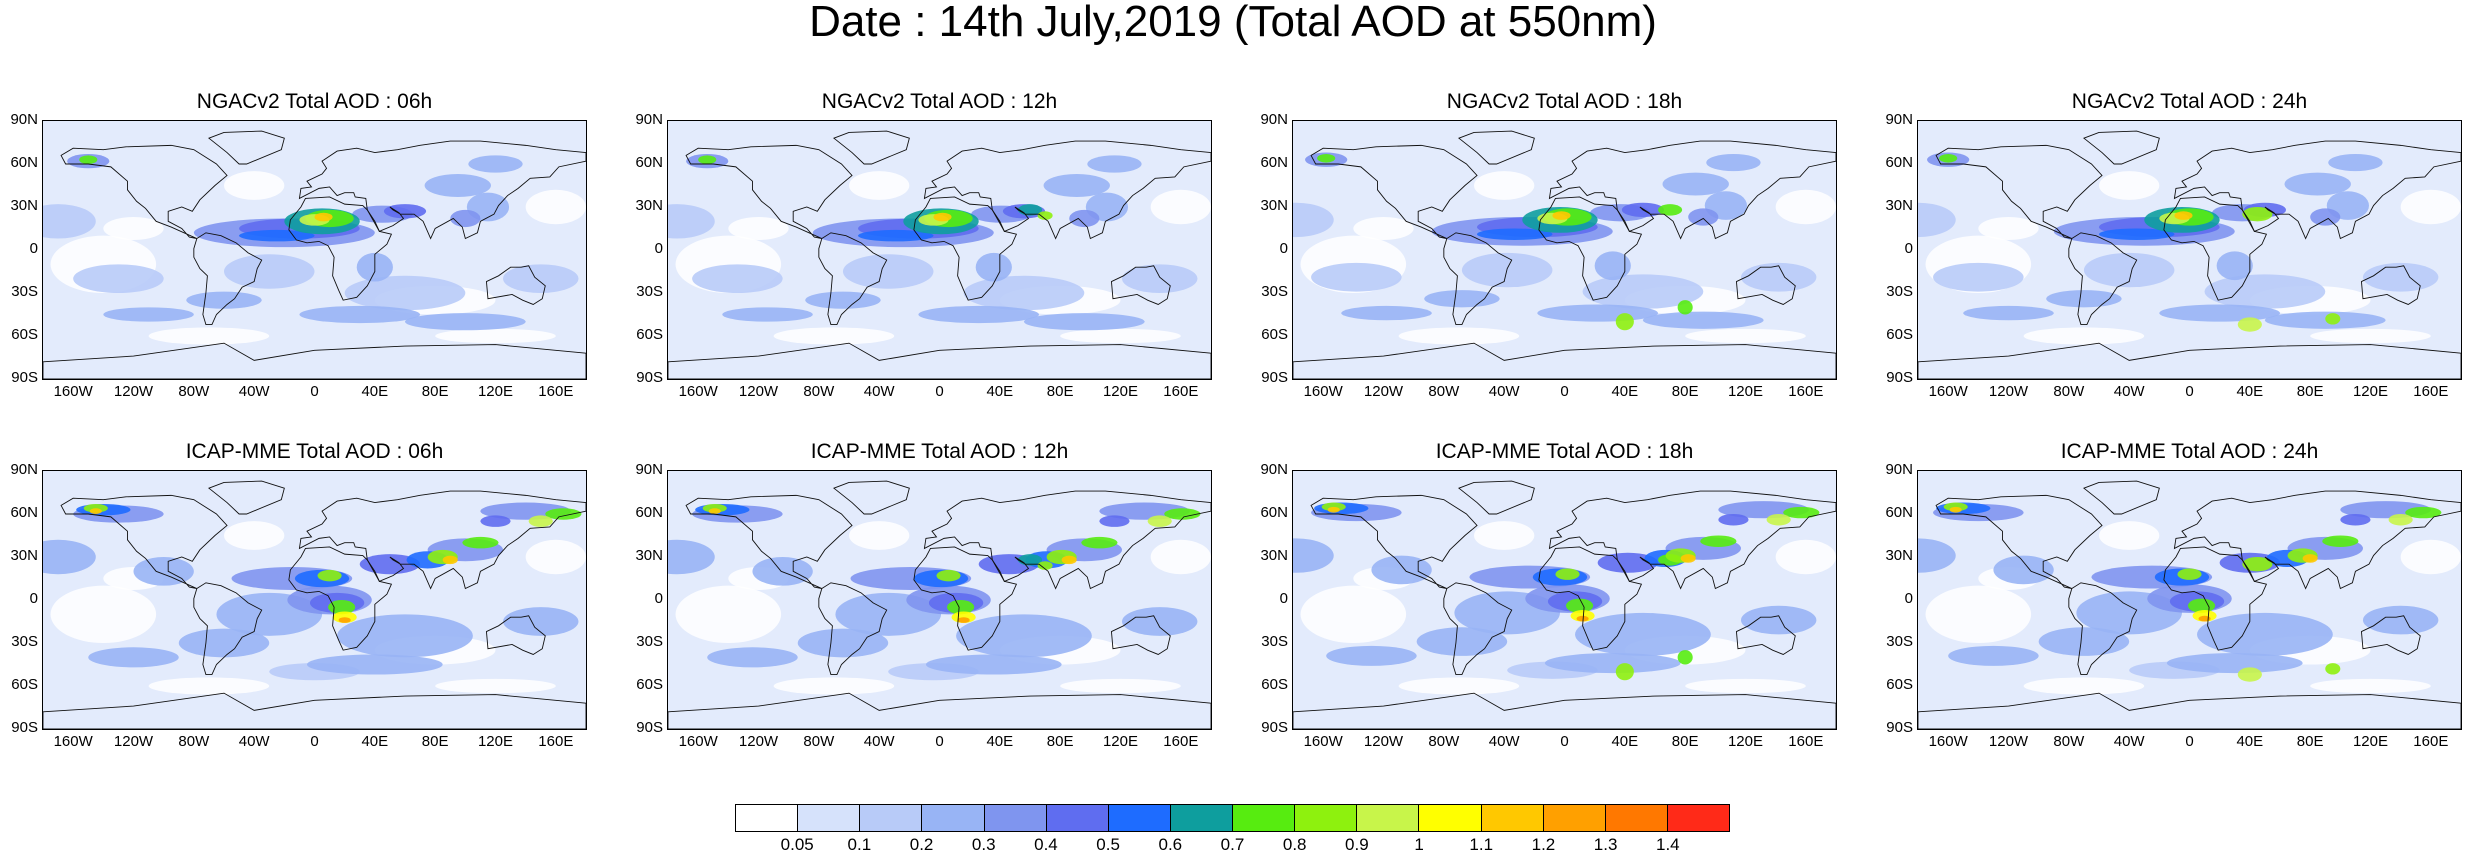 This screenshot has width=2466, height=854. Describe the element at coordinates (1564, 451) in the screenshot. I see `panel-title: ICAP-MME Total AOD : 18h` at that location.